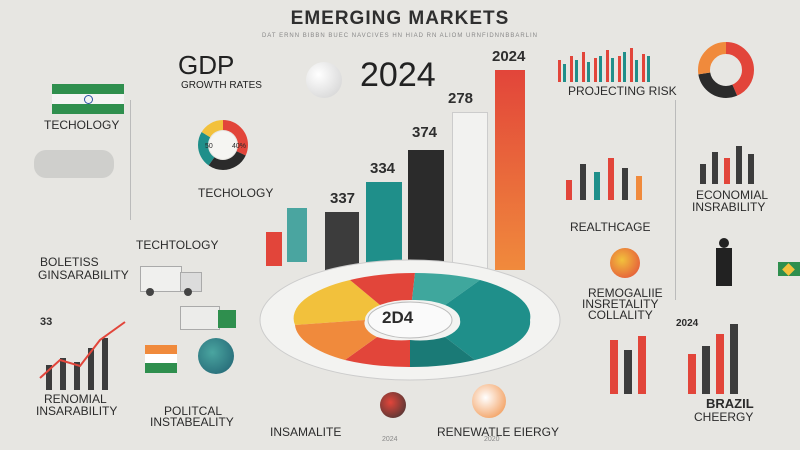 This screenshot has height=450, width=800. I want to click on year-bottom: 2024, so click(390, 439).